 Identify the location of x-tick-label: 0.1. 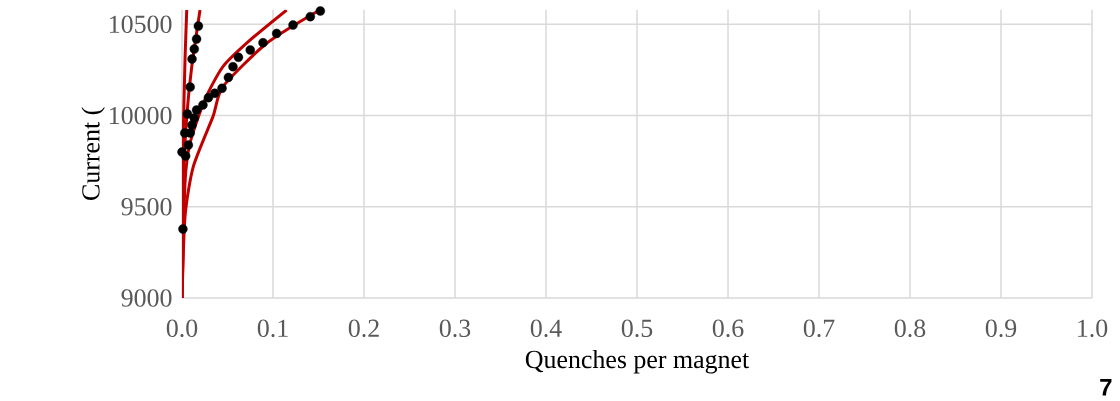
(272, 328).